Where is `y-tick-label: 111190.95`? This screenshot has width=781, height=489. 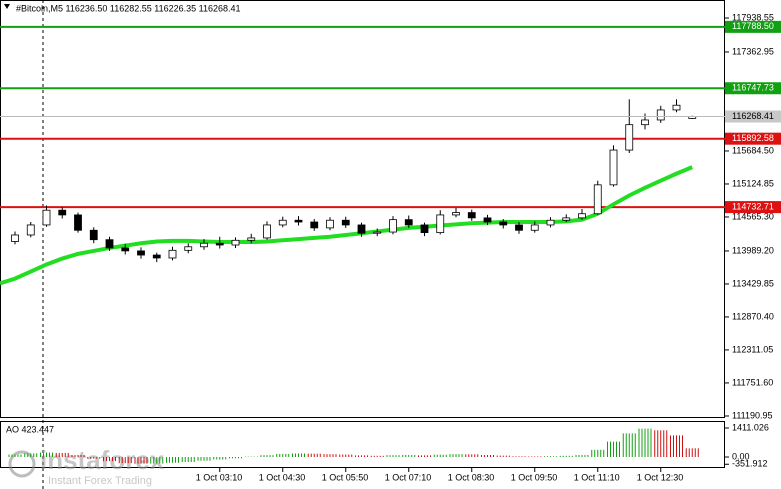 y-tick-label: 111190.95 is located at coordinates (752, 415).